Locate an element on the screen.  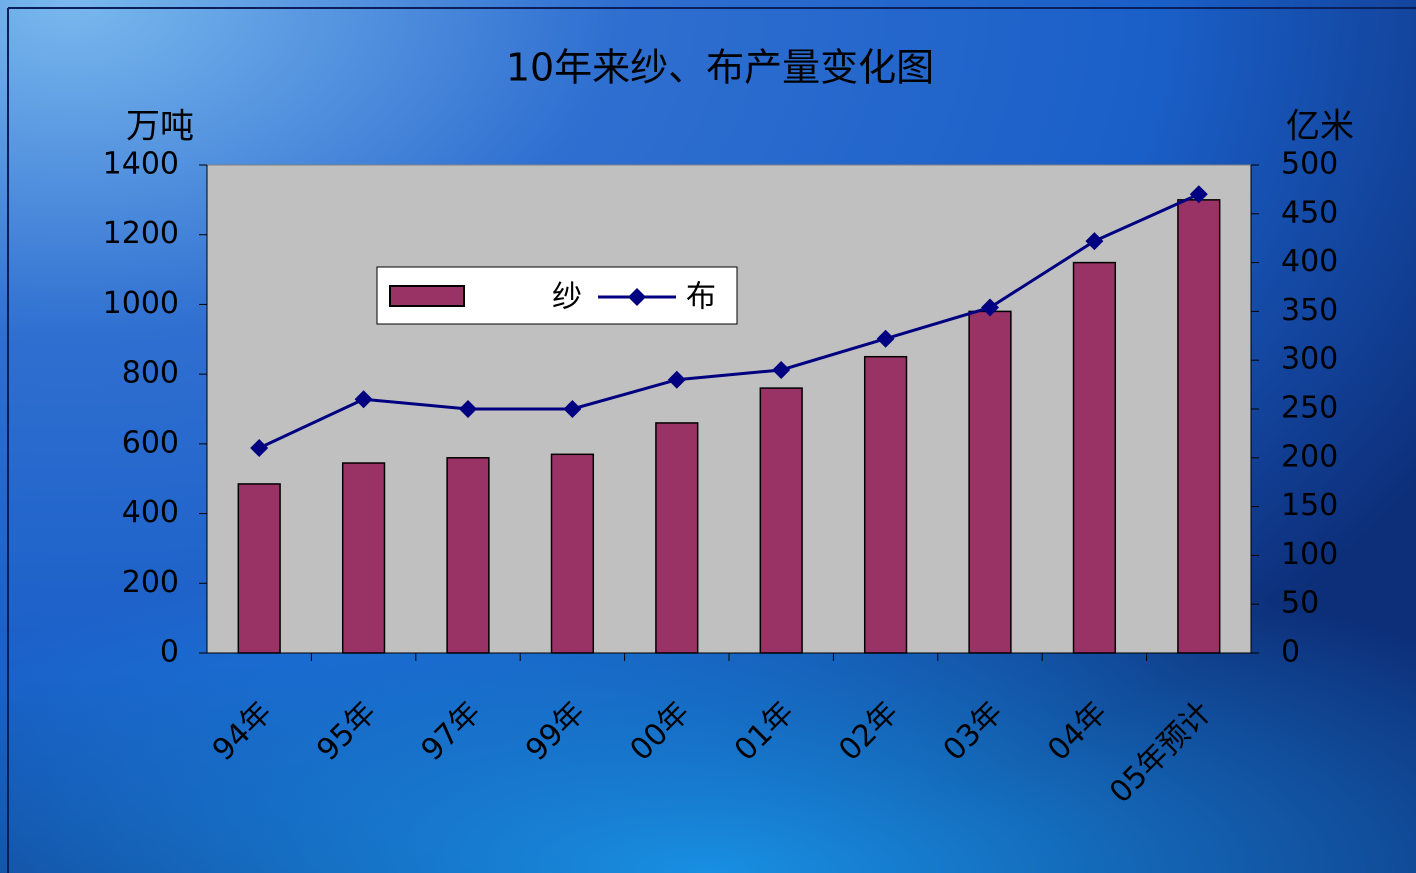
y2-tick-label: 450 is located at coordinates (1309, 212).